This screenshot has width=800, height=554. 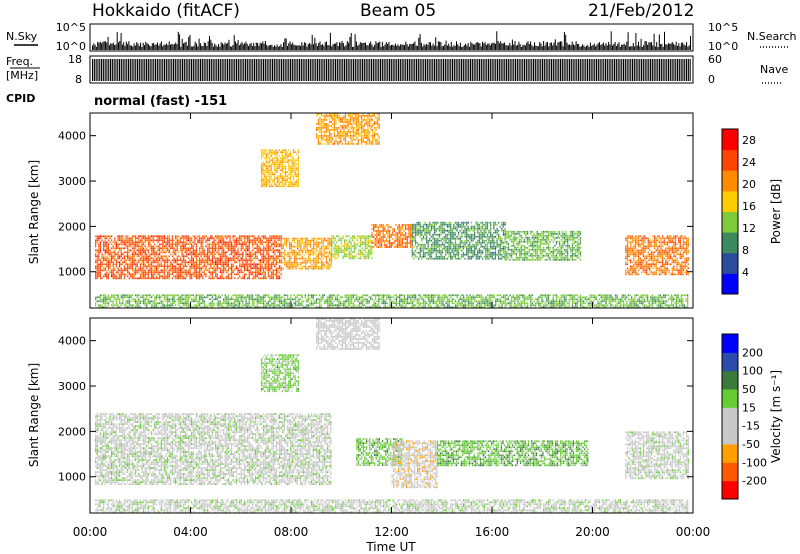 I want to click on nsearch-label: N.Search, so click(x=772, y=36).